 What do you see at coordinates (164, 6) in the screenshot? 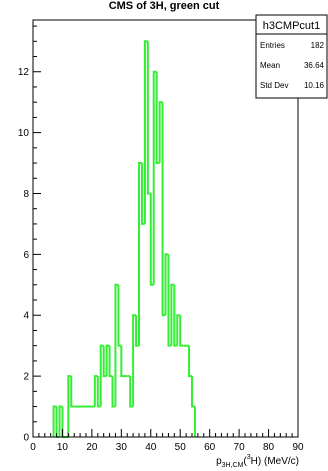
I see `chart-title: CMS of 3H, green cut` at bounding box center [164, 6].